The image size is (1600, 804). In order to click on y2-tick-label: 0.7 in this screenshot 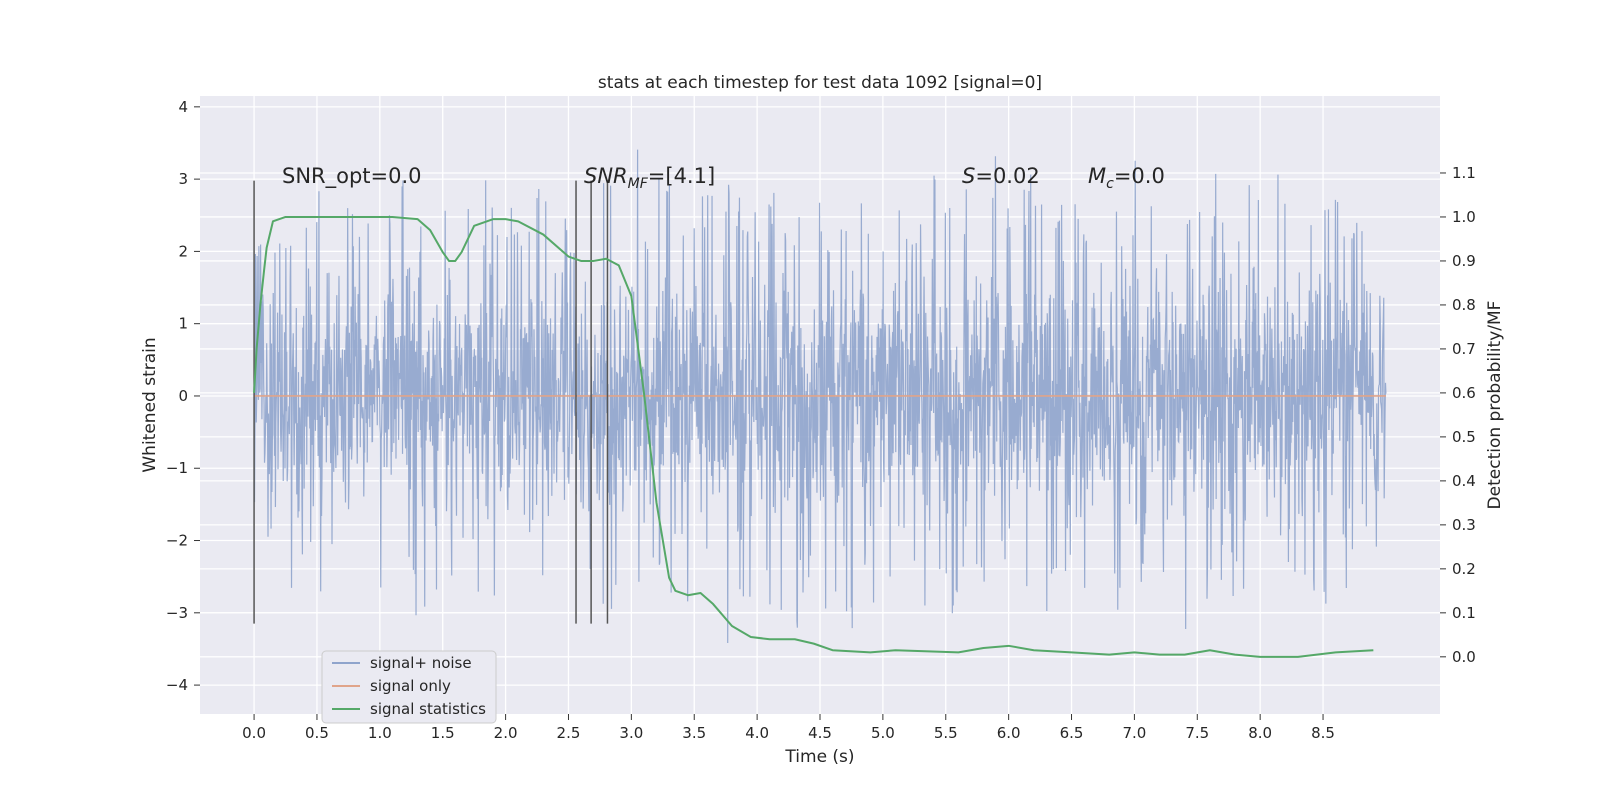, I will do `click(1464, 349)`.